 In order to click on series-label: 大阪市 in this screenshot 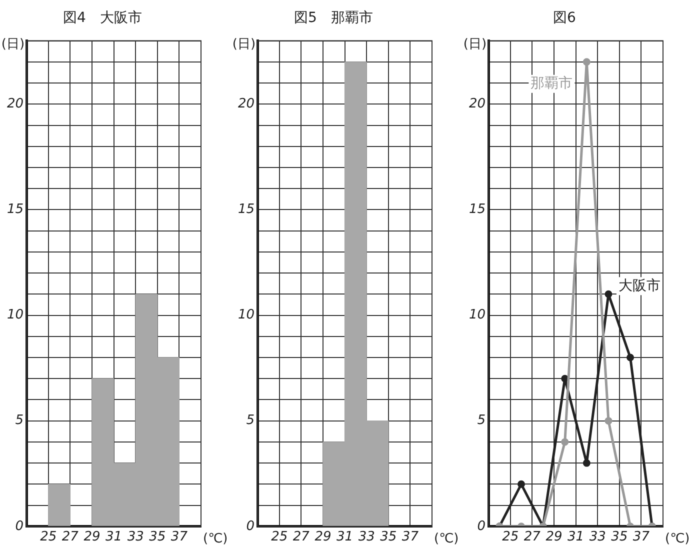, I will do `click(639, 286)`.